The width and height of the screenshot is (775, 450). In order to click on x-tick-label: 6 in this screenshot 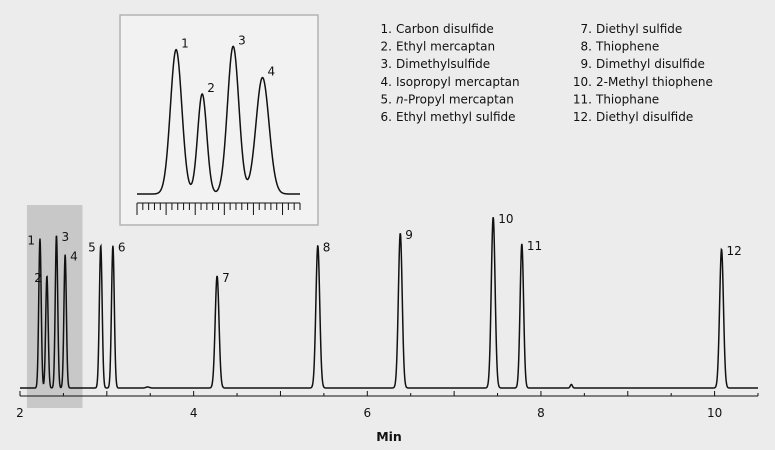, I will do `click(367, 413)`.